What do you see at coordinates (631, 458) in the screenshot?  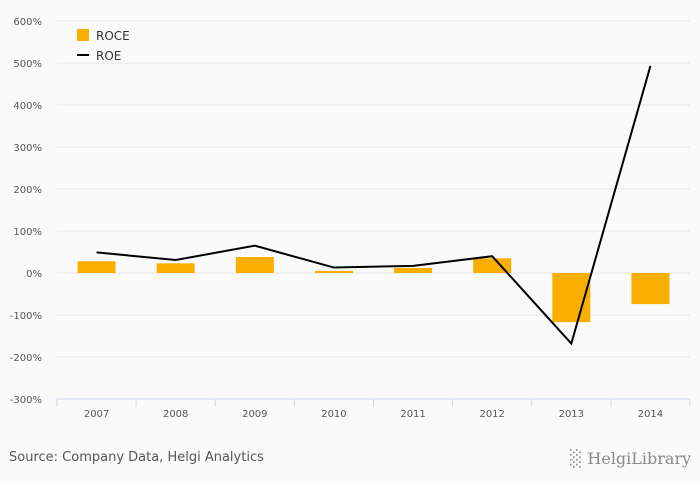 I see `helgi-library-logo: ░ HelgiLibrary` at bounding box center [631, 458].